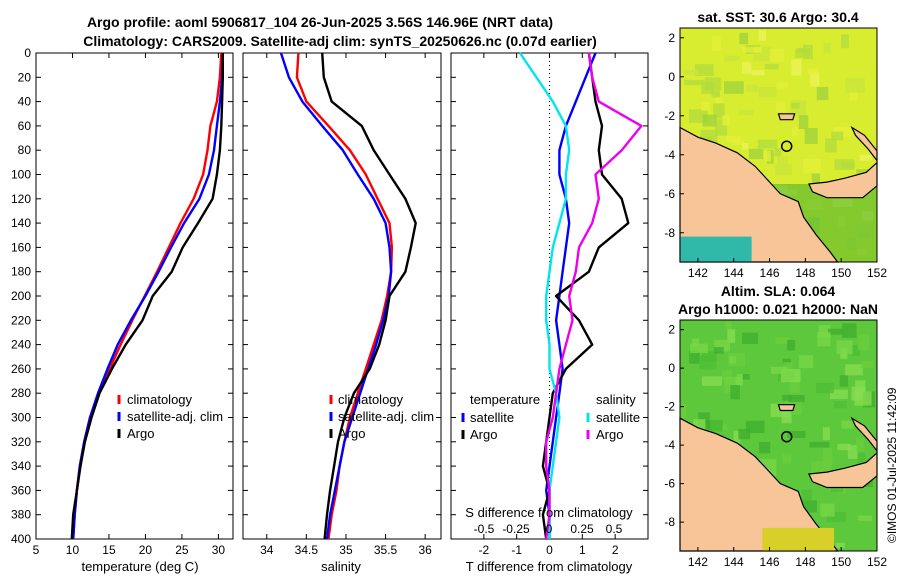 This screenshot has width=900, height=580. I want to click on t-difference-xlabel: T difference from climatology, so click(549, 566).